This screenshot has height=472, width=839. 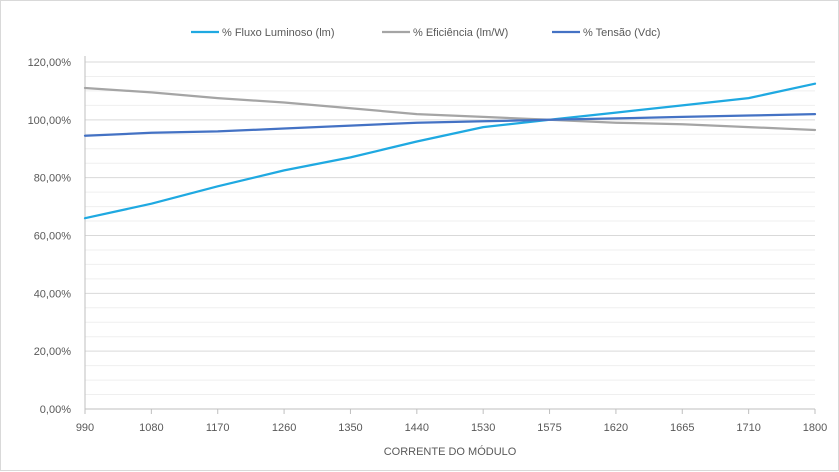 I want to click on x-tick-label: 1170, so click(x=218, y=428).